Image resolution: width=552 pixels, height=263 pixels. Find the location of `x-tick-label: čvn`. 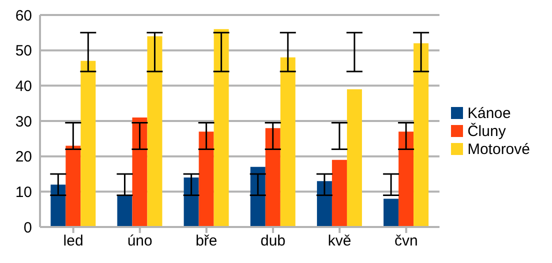

x-tick-label: čvn is located at coordinates (406, 241).